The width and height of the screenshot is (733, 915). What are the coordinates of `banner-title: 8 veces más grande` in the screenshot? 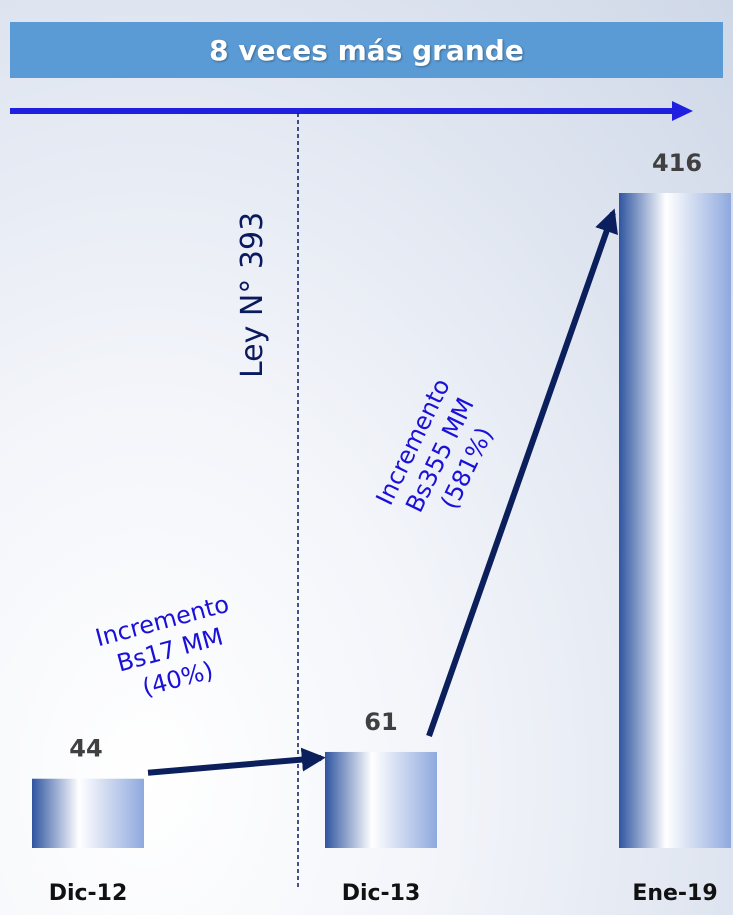 It's located at (366, 50).